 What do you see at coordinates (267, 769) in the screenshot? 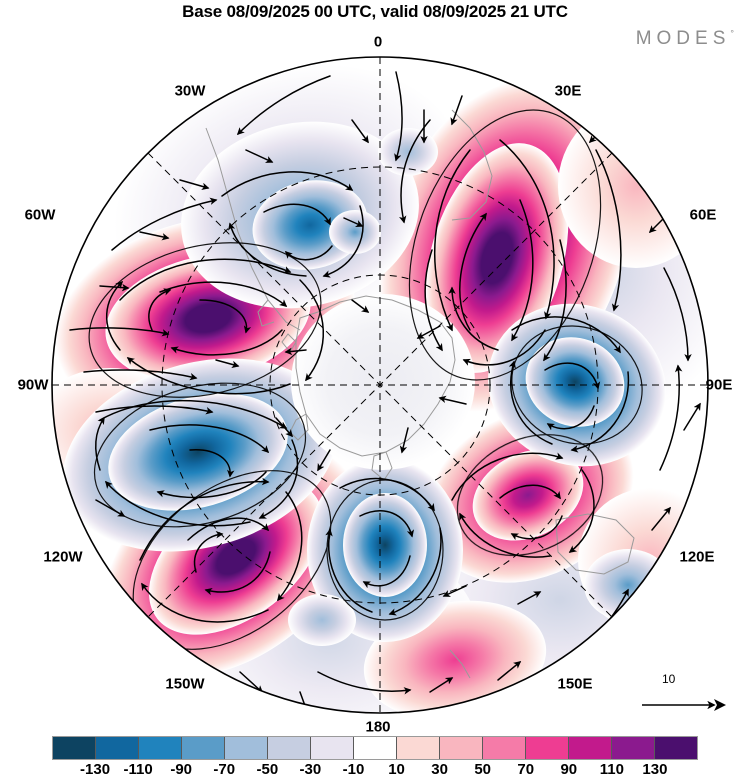
I see `colorbar-tick-label: -50` at bounding box center [267, 769].